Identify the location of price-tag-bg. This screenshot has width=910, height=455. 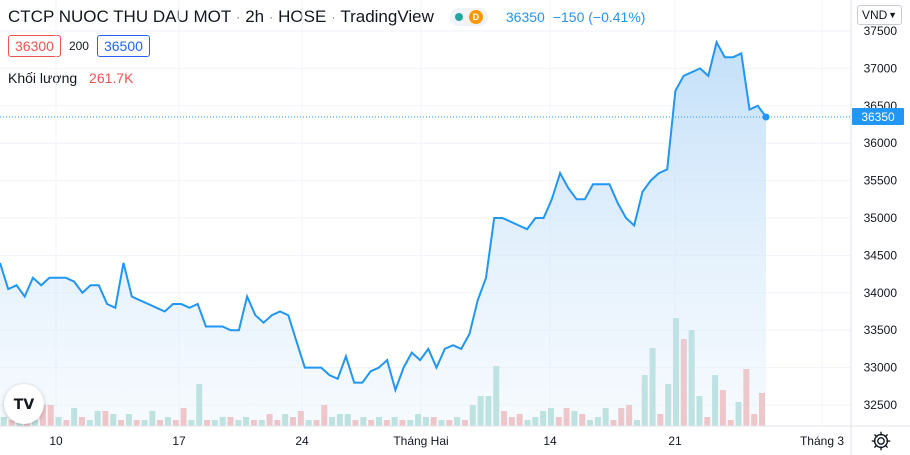
(878, 116).